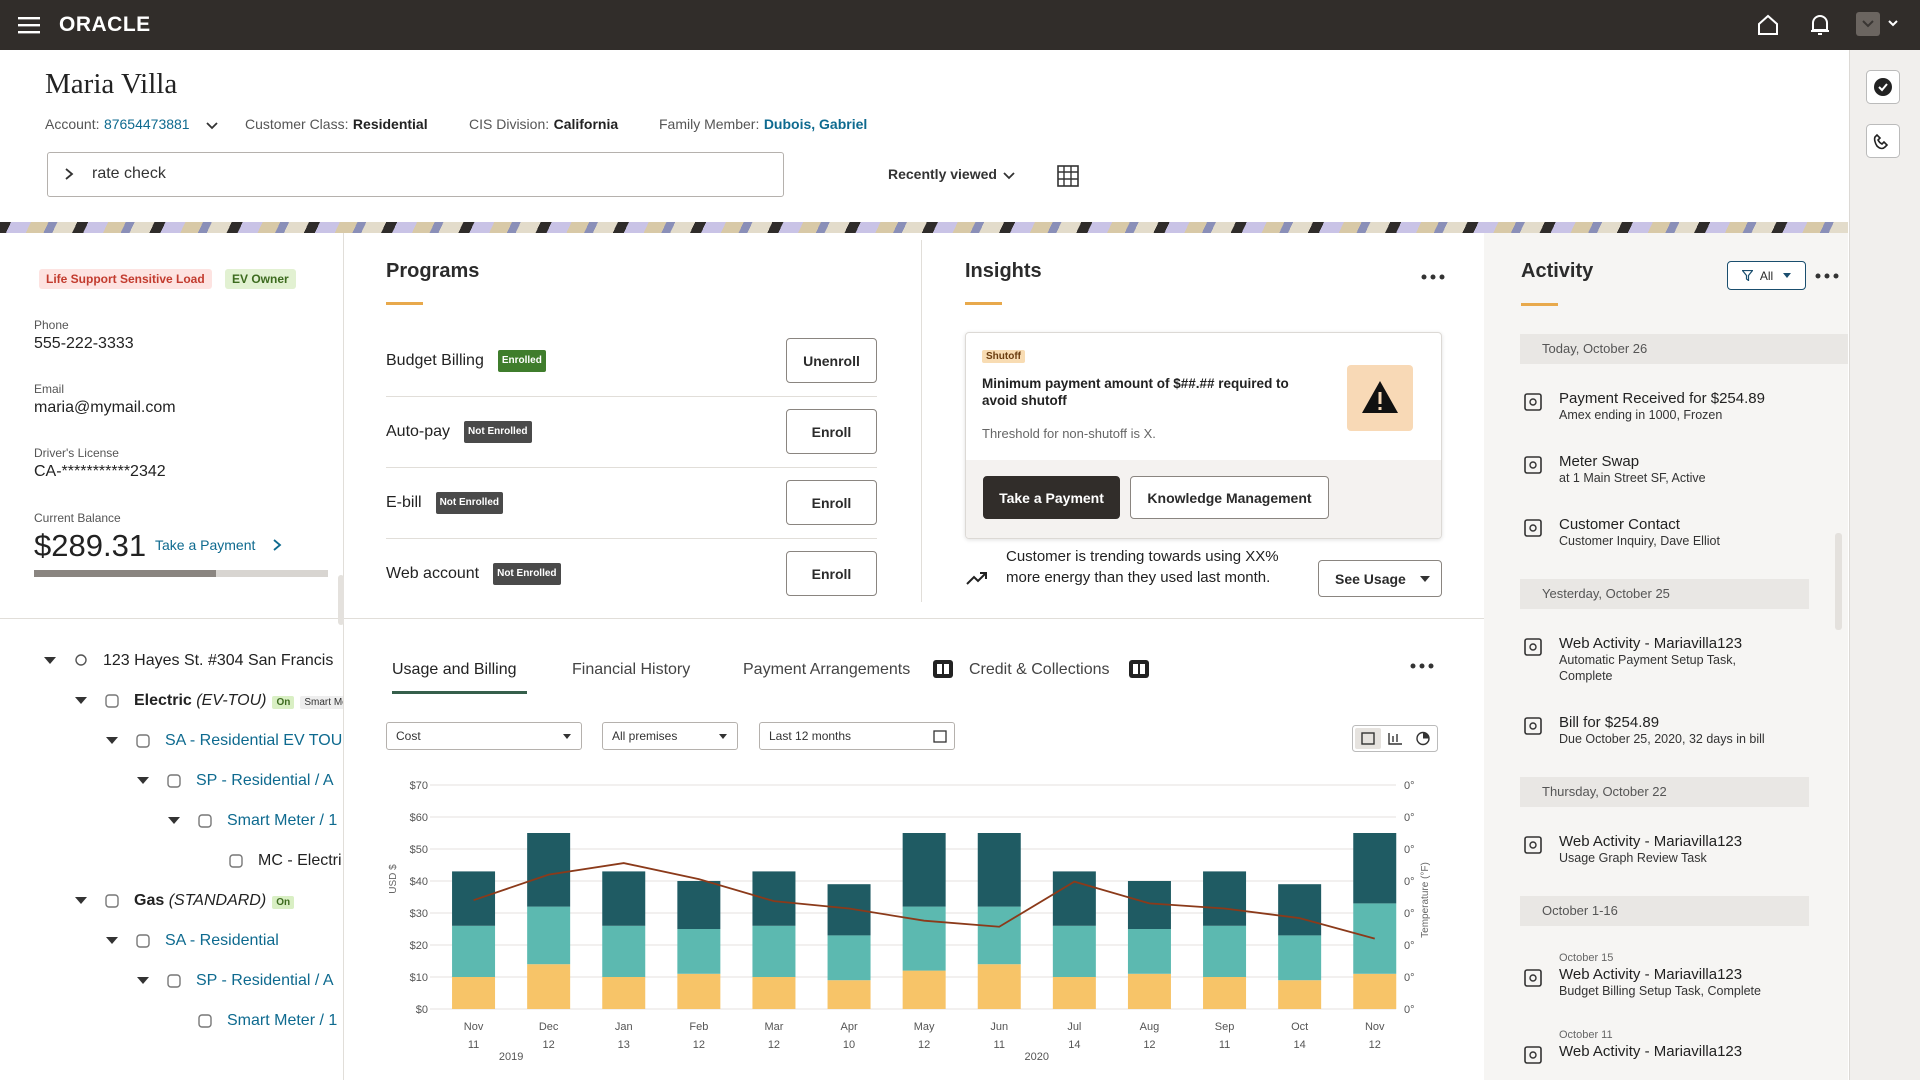  Describe the element at coordinates (1878, 24) in the screenshot. I see `avatar-icon` at that location.